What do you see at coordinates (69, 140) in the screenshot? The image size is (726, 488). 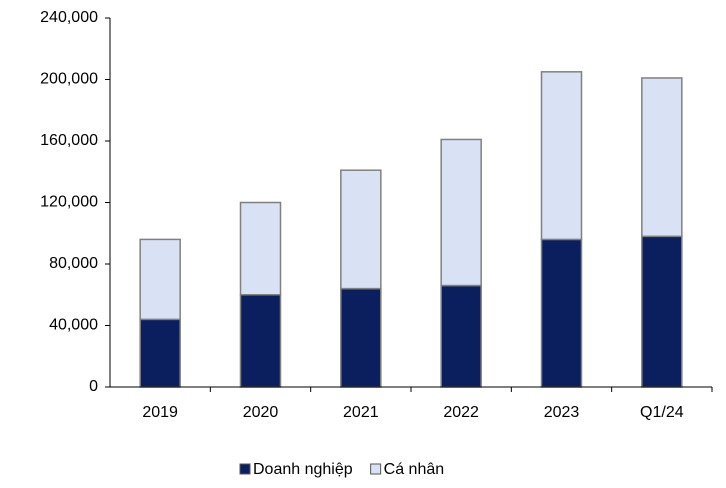 I see `y-tick-label: 160,000` at bounding box center [69, 140].